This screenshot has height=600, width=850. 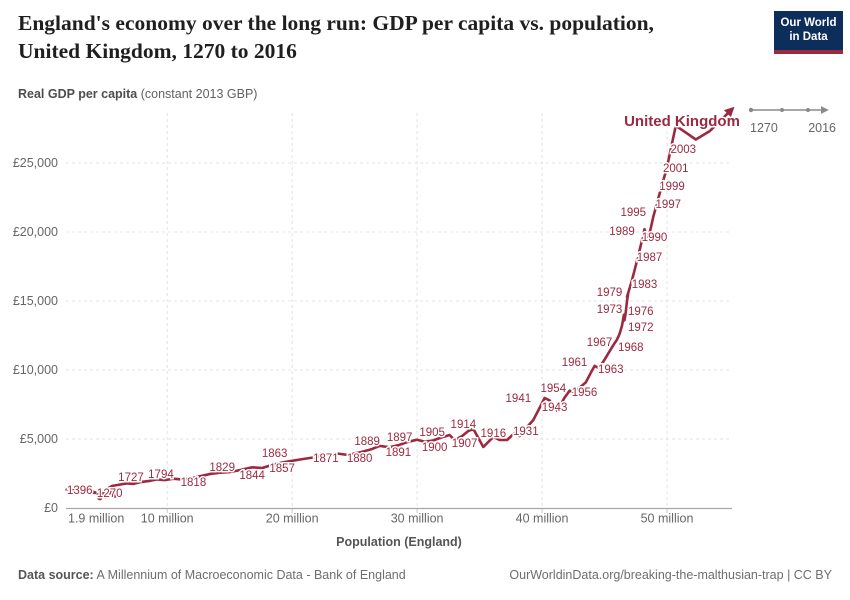 I want to click on y-axis-tick-label: £20,000, so click(x=35, y=232).